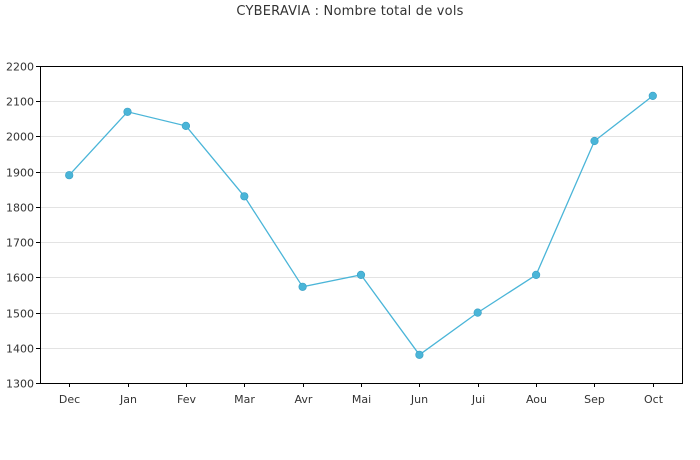 This screenshot has width=700, height=460. Describe the element at coordinates (594, 399) in the screenshot. I see `x-tick-label: Sep` at that location.